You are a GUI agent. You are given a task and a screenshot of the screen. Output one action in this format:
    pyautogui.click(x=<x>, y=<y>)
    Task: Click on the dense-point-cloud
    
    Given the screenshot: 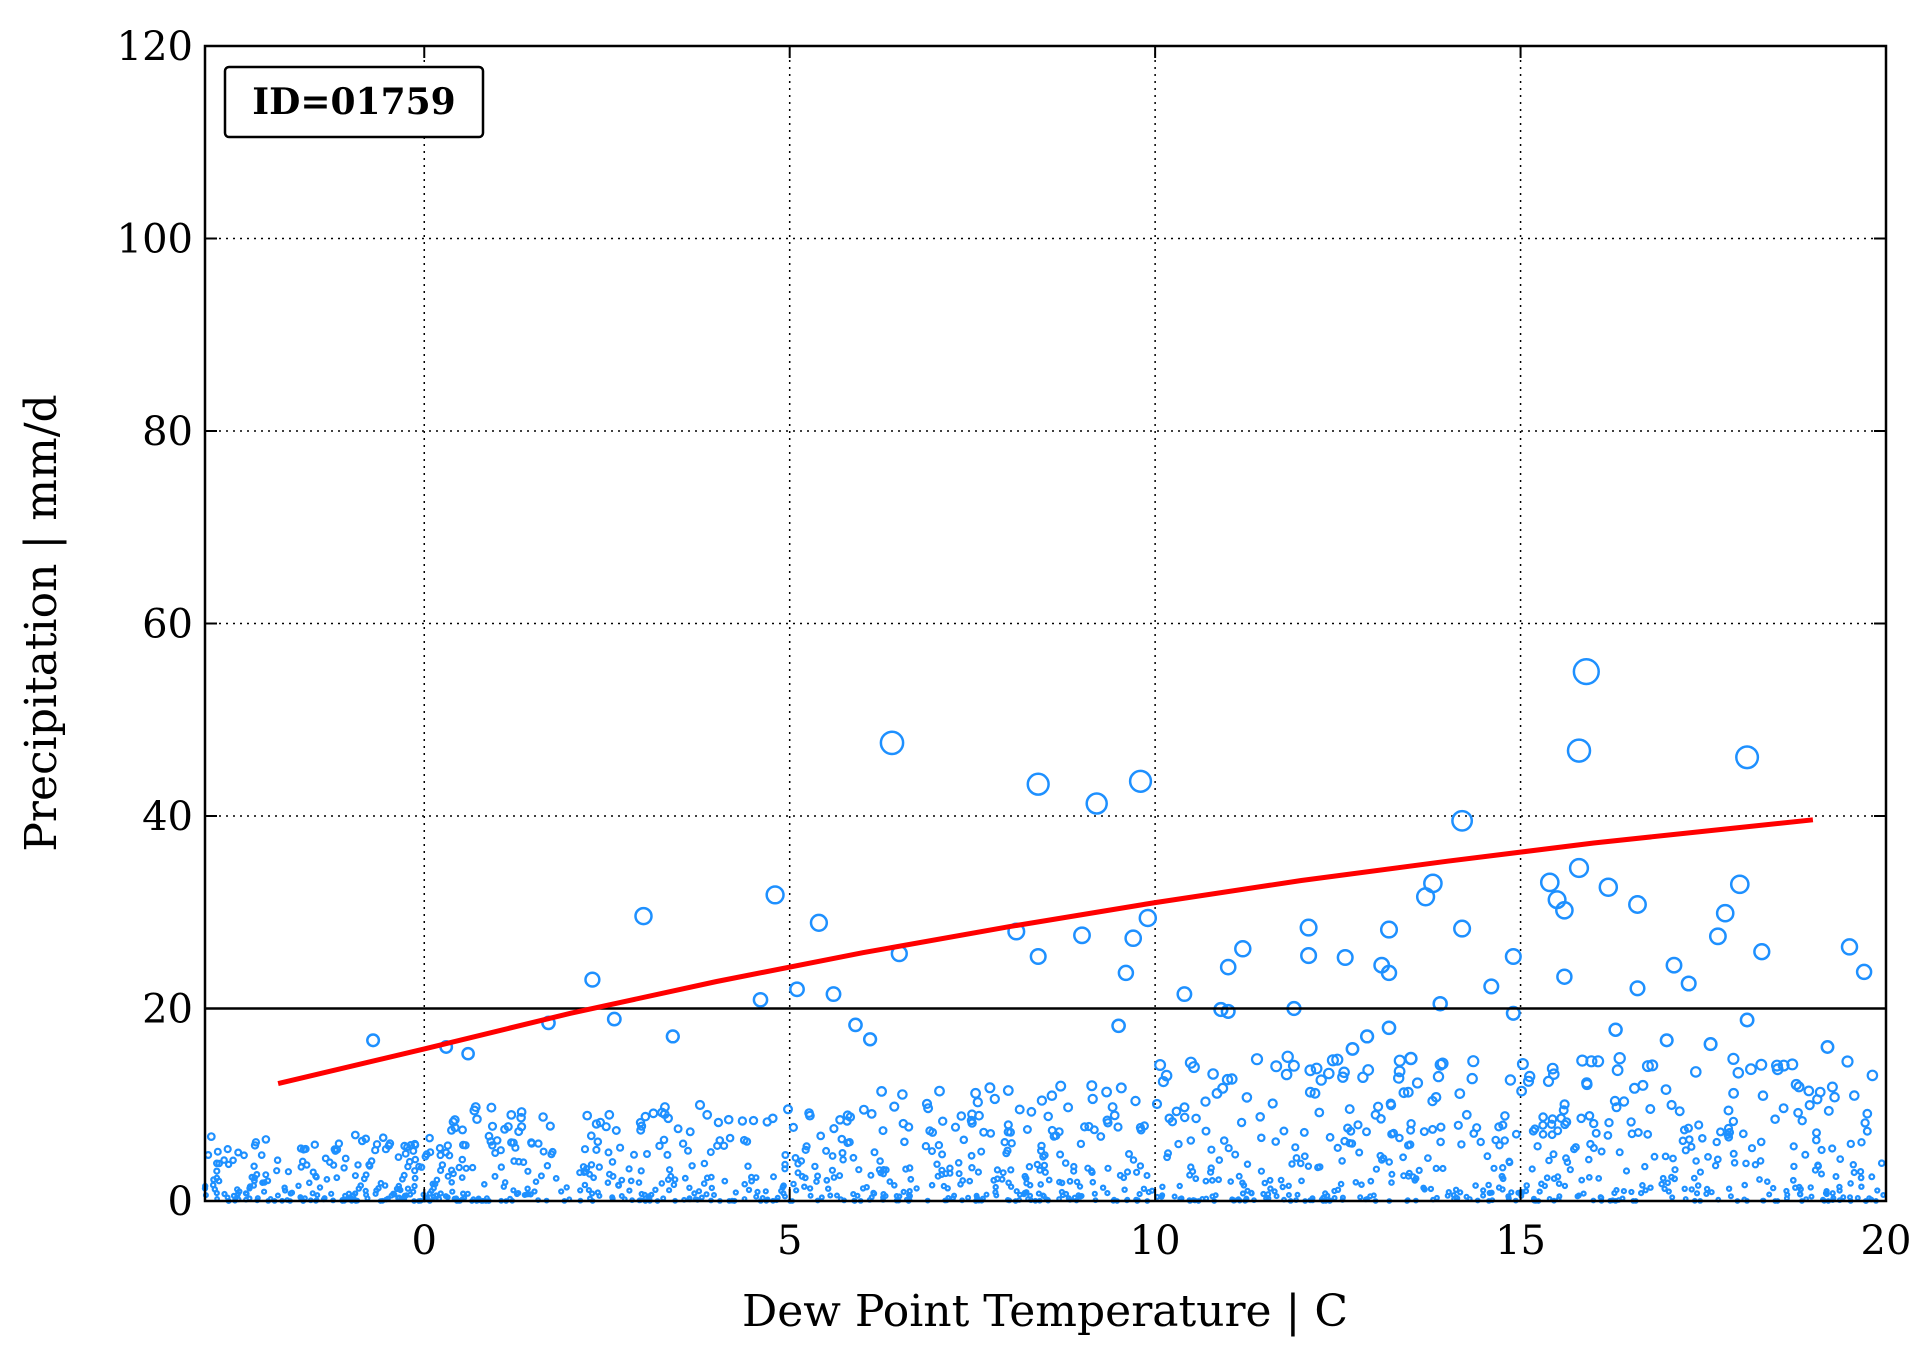 What is the action you would take?
    pyautogui.click(x=1044, y=1127)
    